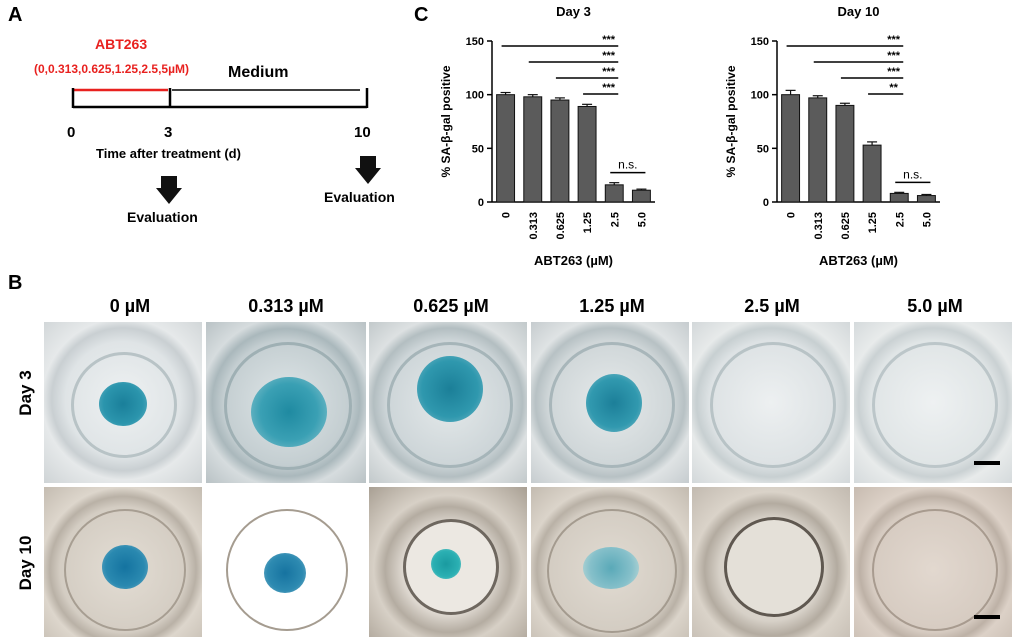 This screenshot has width=1020, height=643. I want to click on day3-xtick-label-3: 1.25, so click(588, 222).